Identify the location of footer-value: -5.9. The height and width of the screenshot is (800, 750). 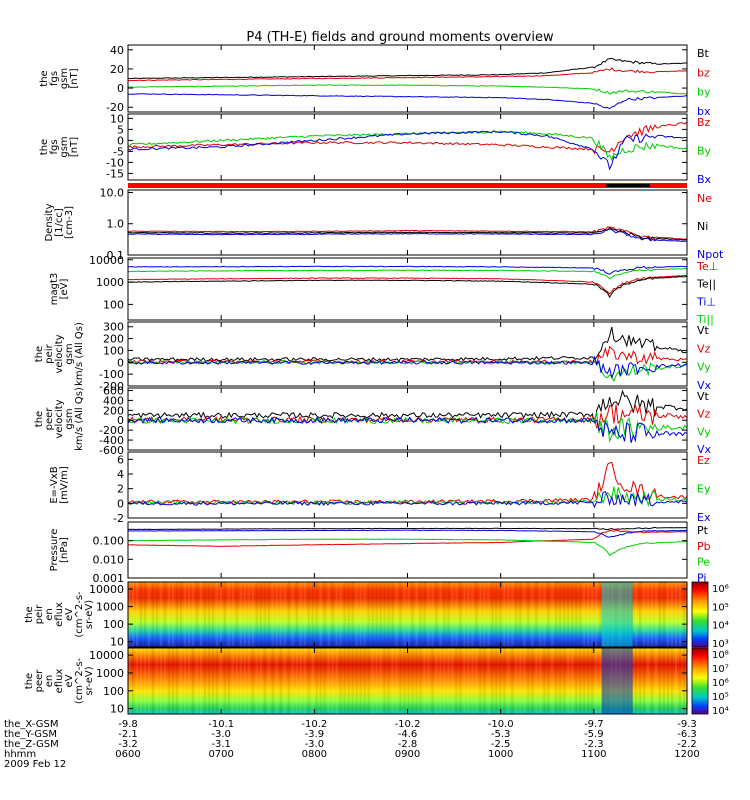
(594, 734).